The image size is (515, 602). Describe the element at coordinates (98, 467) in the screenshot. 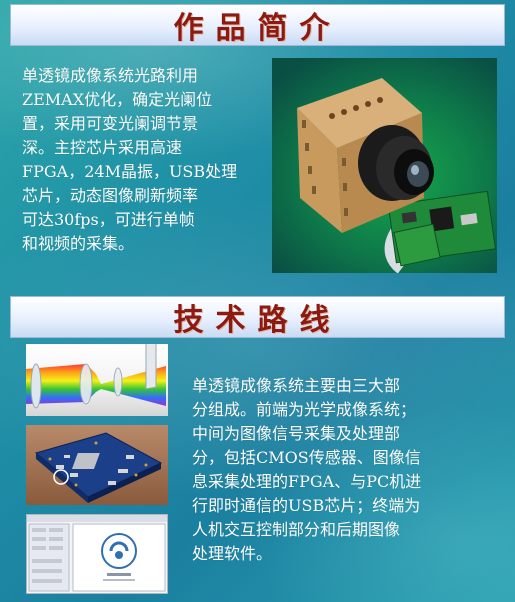

I see `pcb-illustration` at that location.